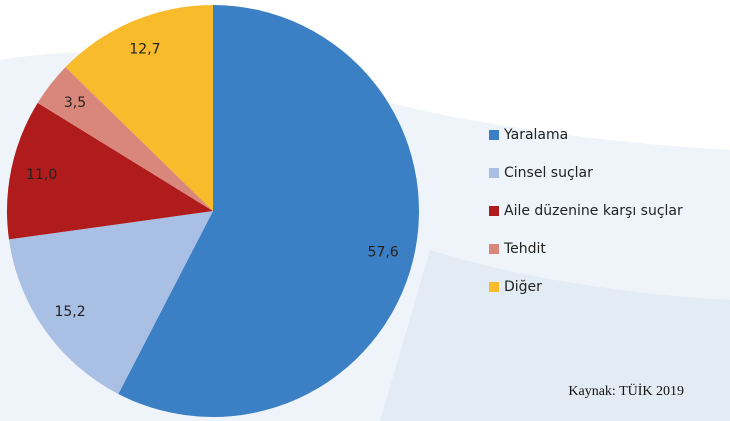  What do you see at coordinates (524, 249) in the screenshot?
I see `legend-label: Tehdit` at bounding box center [524, 249].